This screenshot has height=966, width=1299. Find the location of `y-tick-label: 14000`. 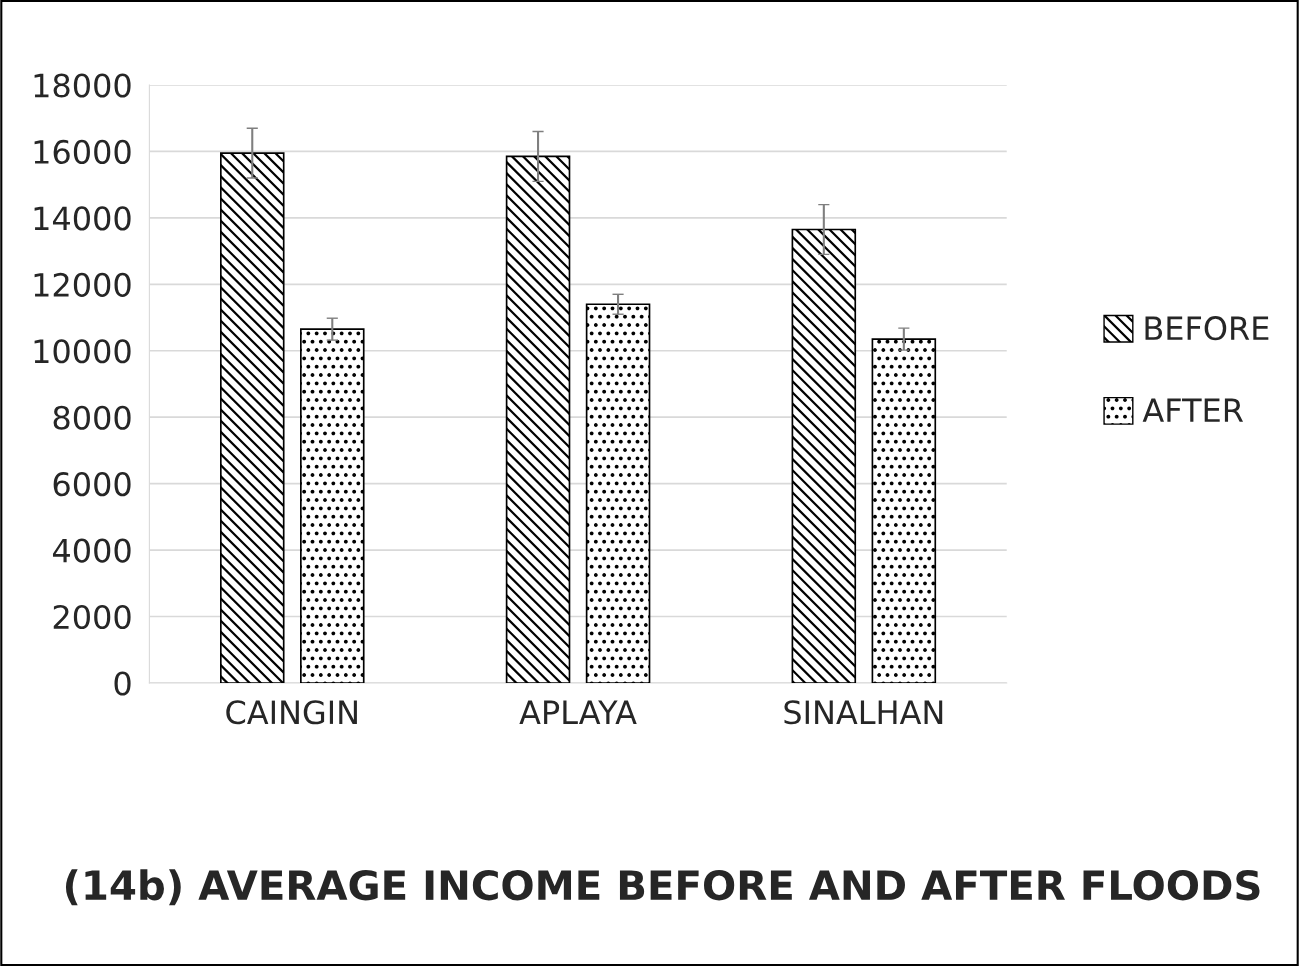

y-tick-label: 14000 is located at coordinates (82, 218).